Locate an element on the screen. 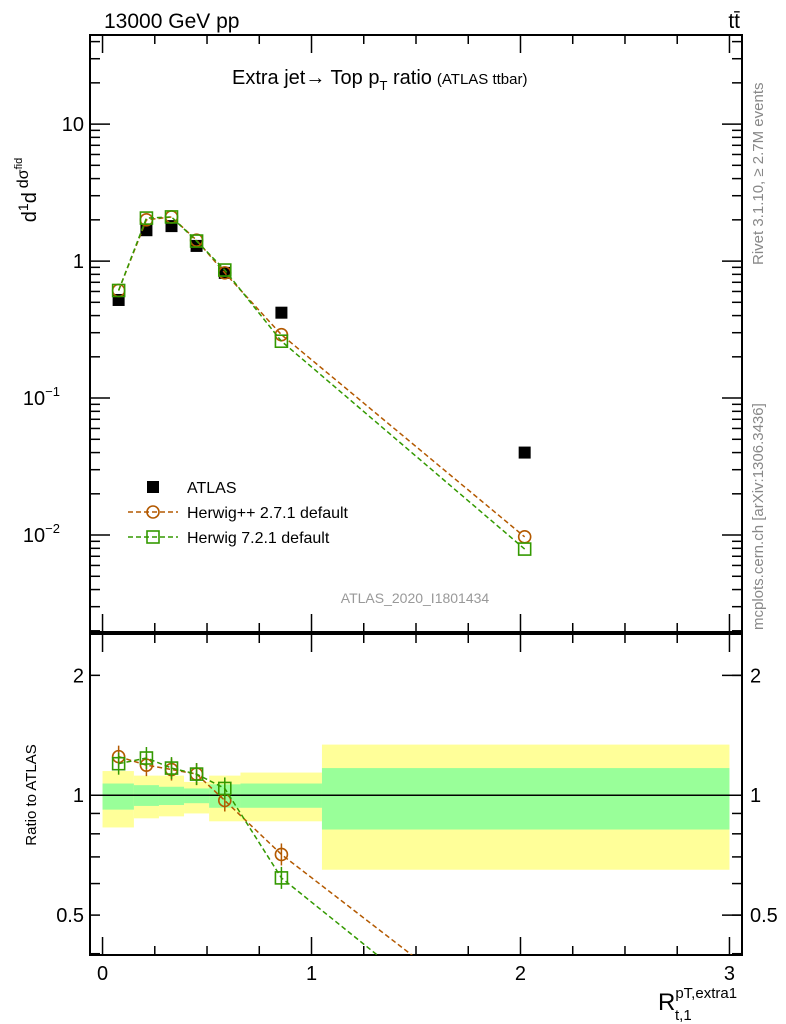  ratio-y-tick-label-right: 2 is located at coordinates (755, 676).